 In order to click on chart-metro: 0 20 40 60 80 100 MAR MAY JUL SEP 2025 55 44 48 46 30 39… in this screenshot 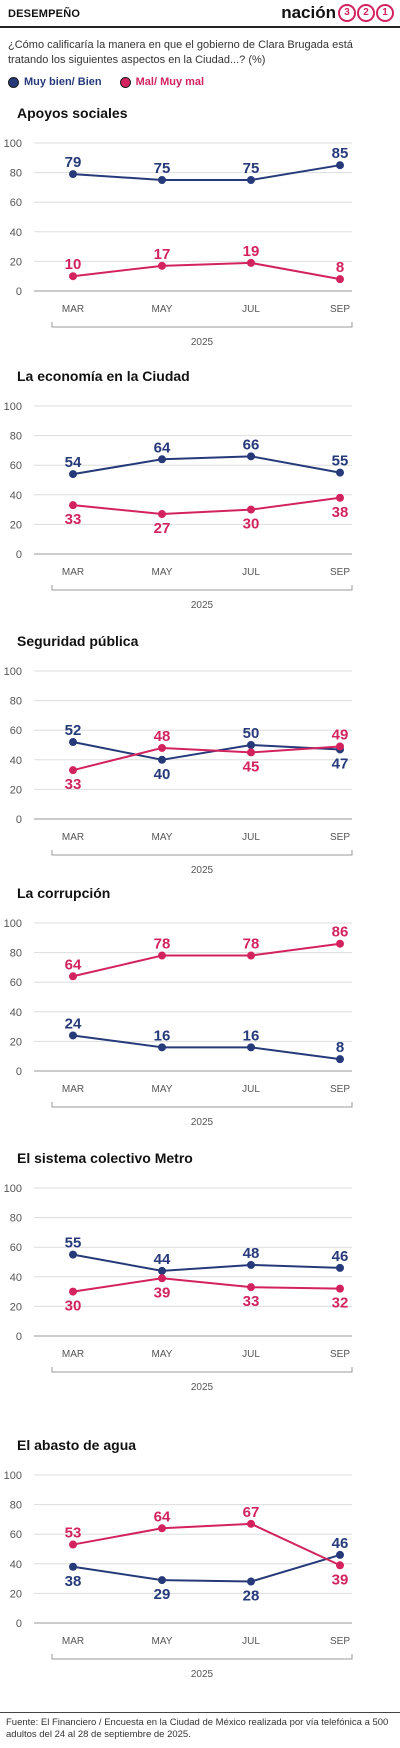, I will do `click(178, 1288)`.